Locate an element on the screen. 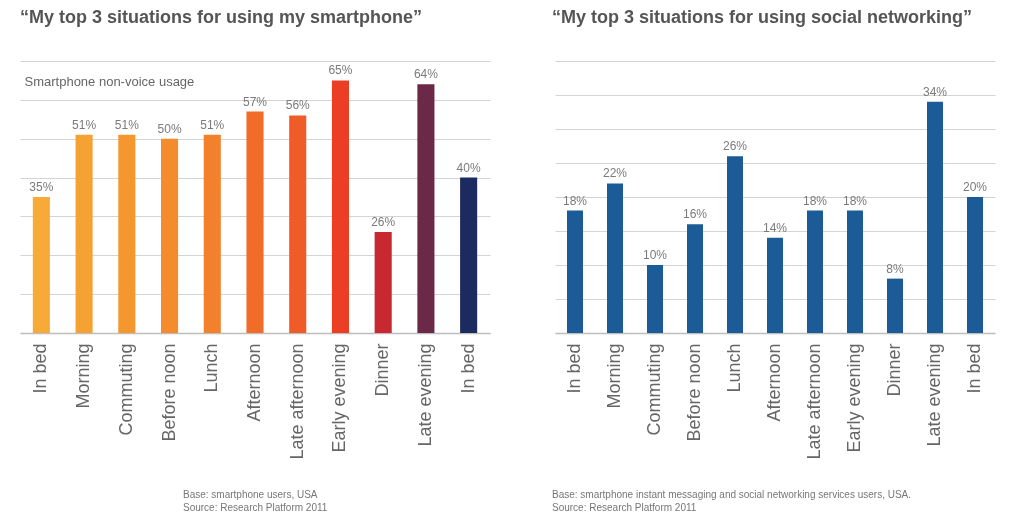 The width and height of the screenshot is (1011, 514). data-label: 14% is located at coordinates (775, 227).